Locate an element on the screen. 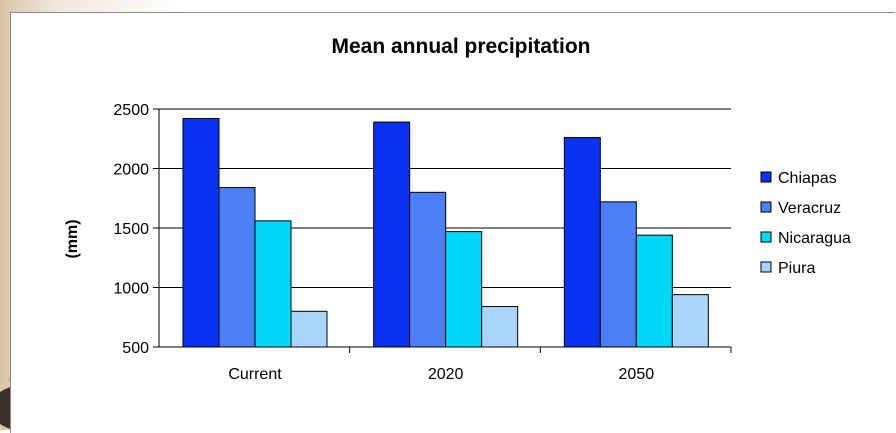 The image size is (896, 433). bar-piura-2020 is located at coordinates (500, 327).